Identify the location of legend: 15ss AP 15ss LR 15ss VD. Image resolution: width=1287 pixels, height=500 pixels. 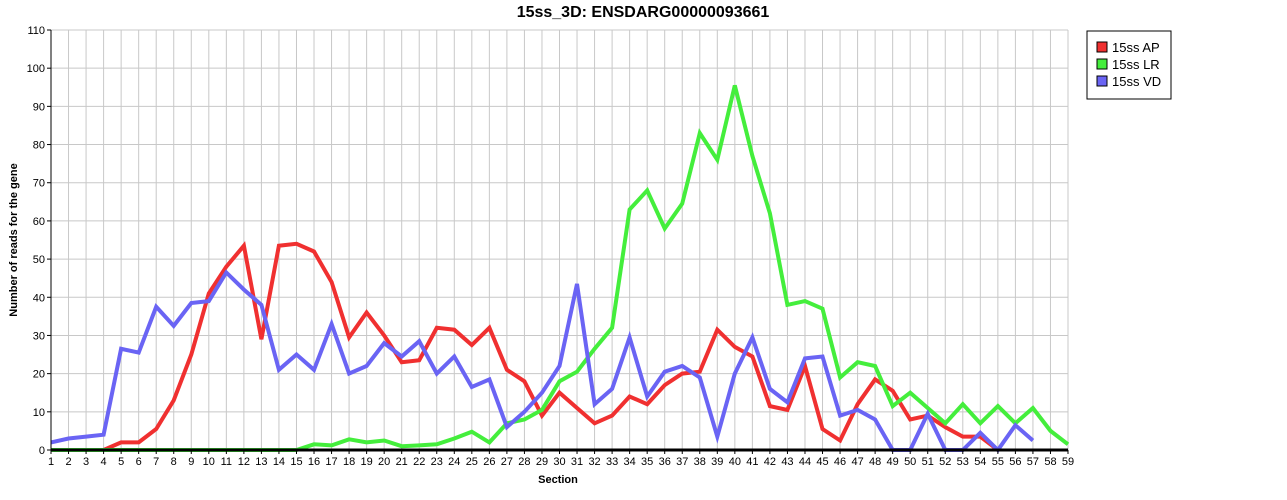
(1129, 65).